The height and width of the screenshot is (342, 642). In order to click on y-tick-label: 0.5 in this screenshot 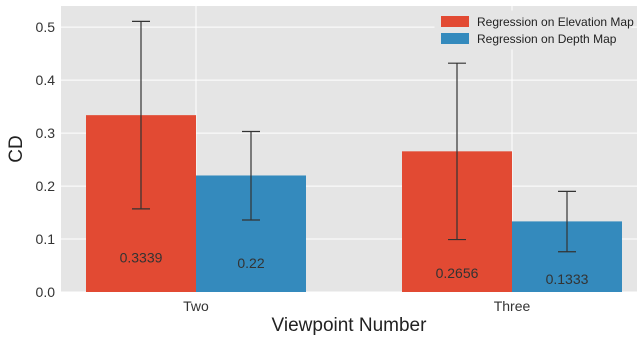, I will do `click(46, 27)`.